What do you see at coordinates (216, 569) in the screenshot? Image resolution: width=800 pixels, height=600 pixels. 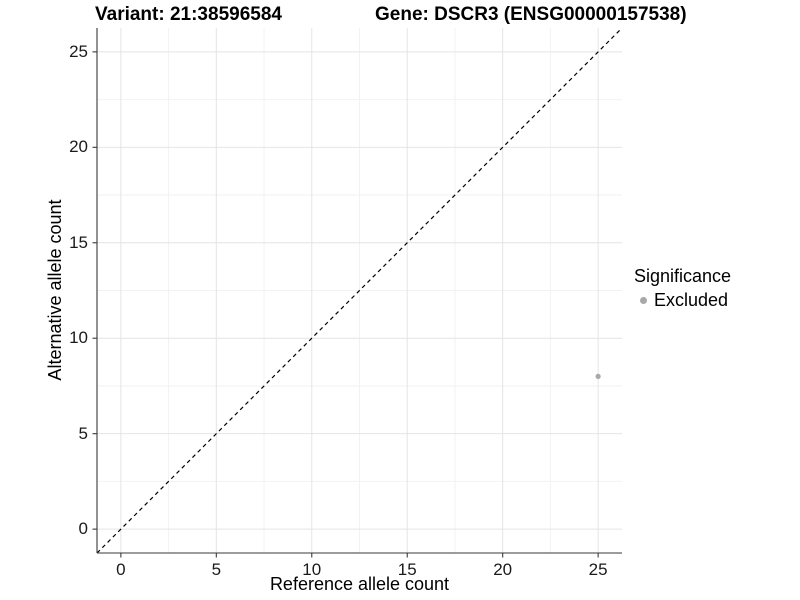 I see `x-tick-label: 5` at bounding box center [216, 569].